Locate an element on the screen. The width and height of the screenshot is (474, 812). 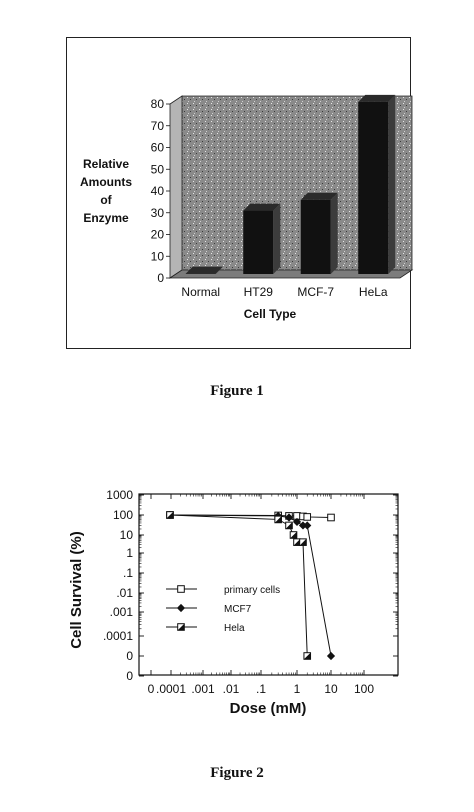
y-tick-label: 60 is located at coordinates (158, 148).